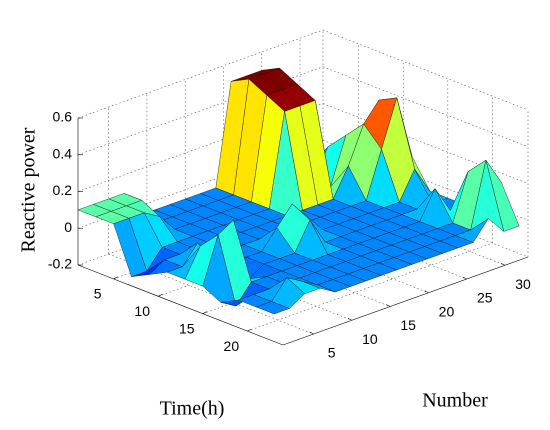 Image resolution: width=550 pixels, height=430 pixels. I want to click on z-tick-label: 0.6, so click(63, 117).